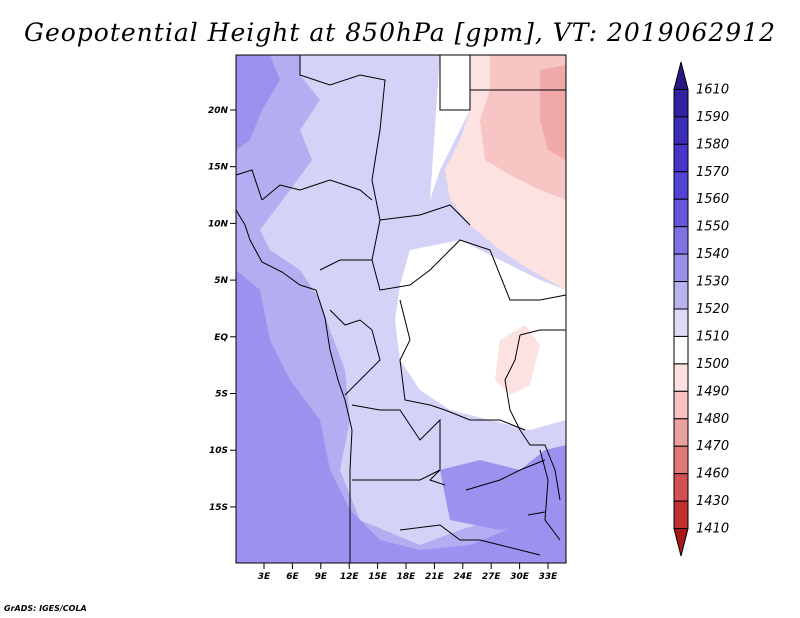 The height and width of the screenshot is (618, 800). What do you see at coordinates (218, 451) in the screenshot?
I see `lat-tick-label: 10S` at bounding box center [218, 451].